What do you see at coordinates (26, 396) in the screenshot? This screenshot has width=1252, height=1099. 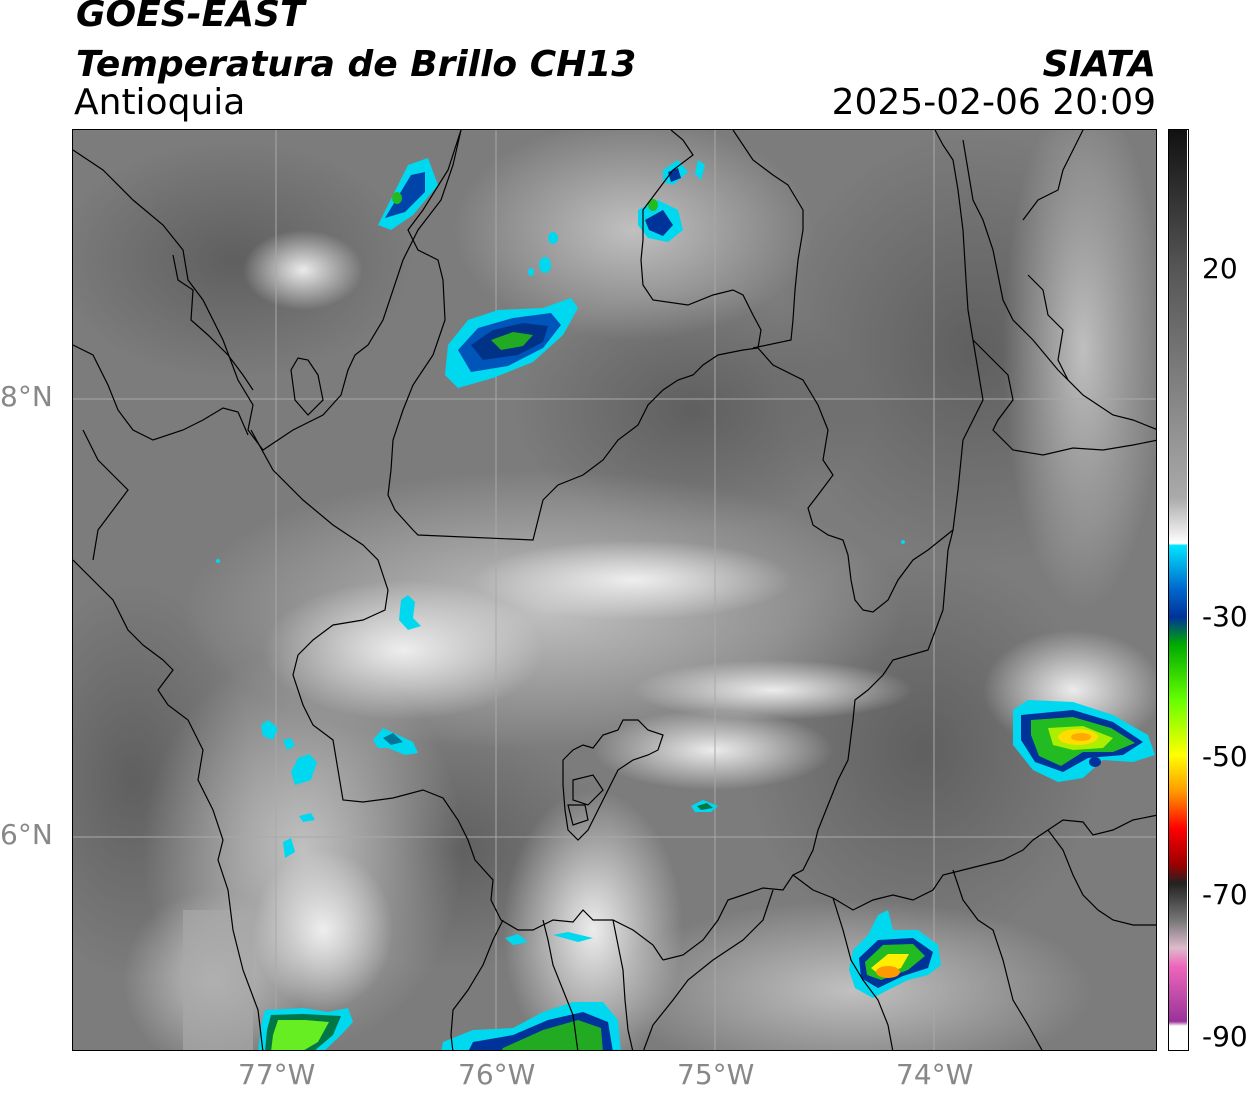 I see `lat-label-8n: 8°N` at bounding box center [26, 396].